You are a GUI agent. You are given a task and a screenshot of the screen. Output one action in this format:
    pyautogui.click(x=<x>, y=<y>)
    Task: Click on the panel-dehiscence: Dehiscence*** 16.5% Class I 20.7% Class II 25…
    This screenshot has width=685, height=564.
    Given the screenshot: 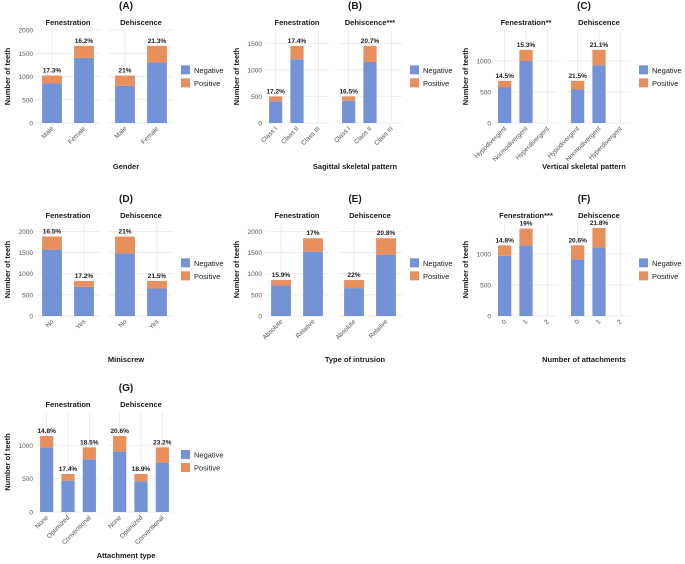 What is the action you would take?
    pyautogui.click(x=367, y=73)
    